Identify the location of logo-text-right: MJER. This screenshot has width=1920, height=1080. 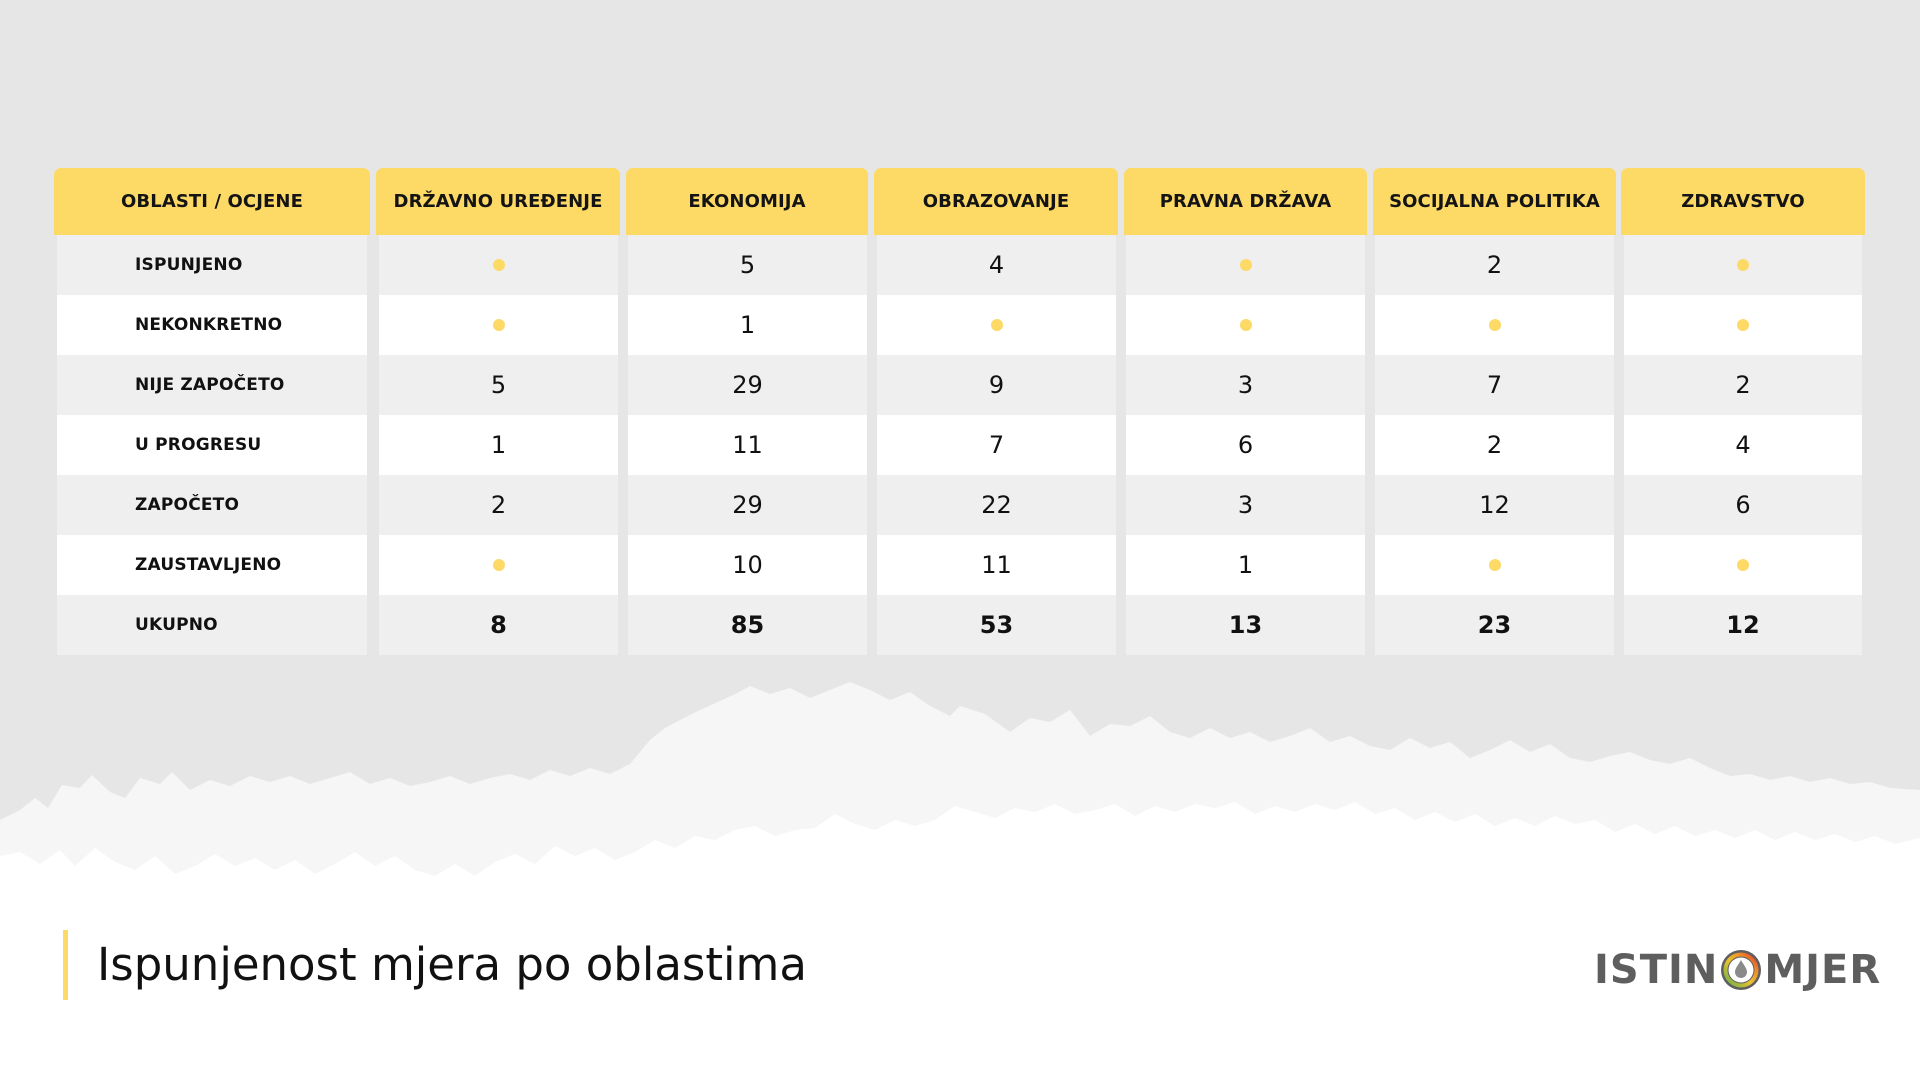
(1823, 970).